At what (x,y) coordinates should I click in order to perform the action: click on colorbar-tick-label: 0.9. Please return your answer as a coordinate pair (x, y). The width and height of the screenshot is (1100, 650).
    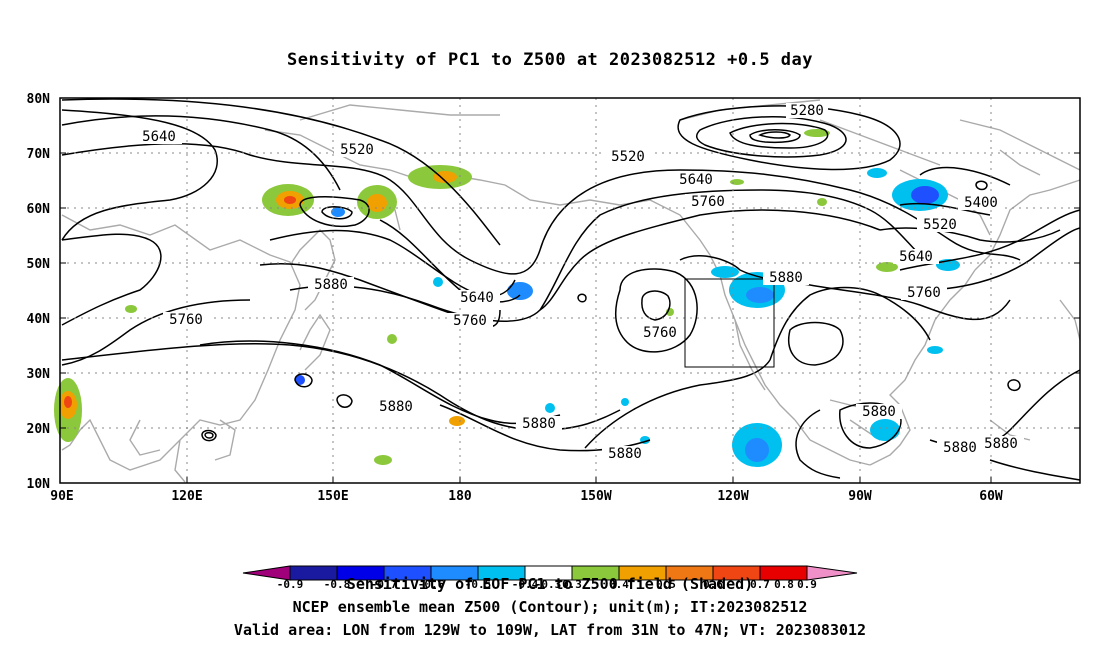
    Looking at the image, I should click on (807, 584).